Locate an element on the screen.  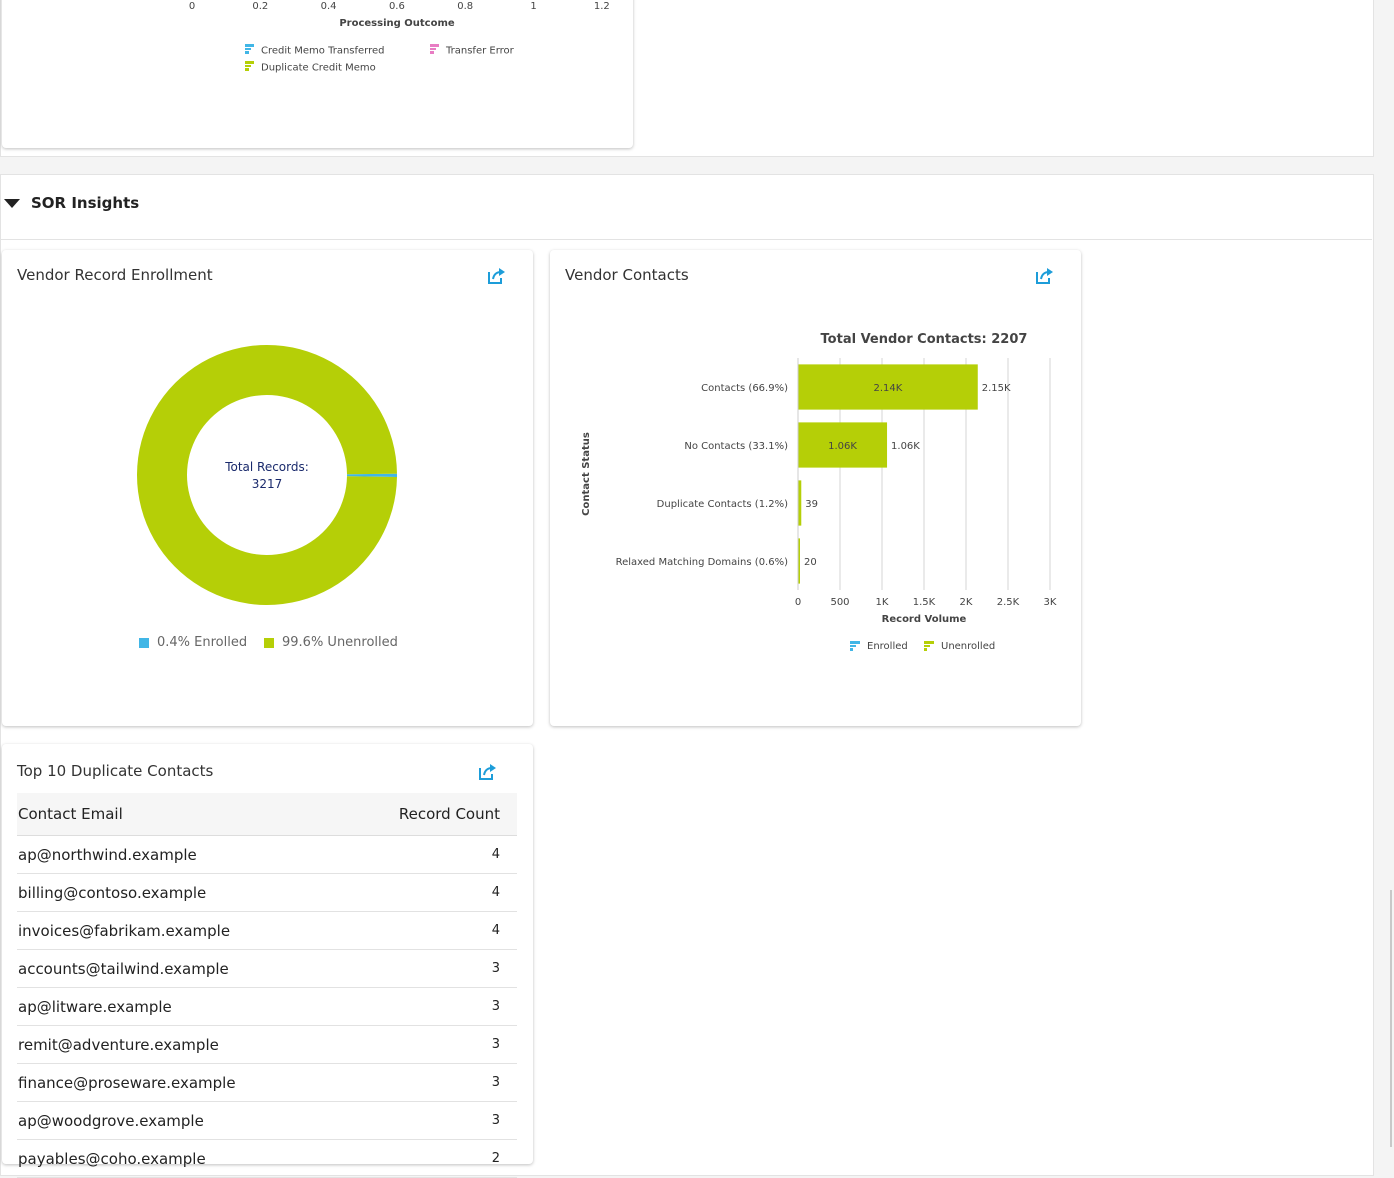
card-title: Vendor Contacts is located at coordinates (627, 275).